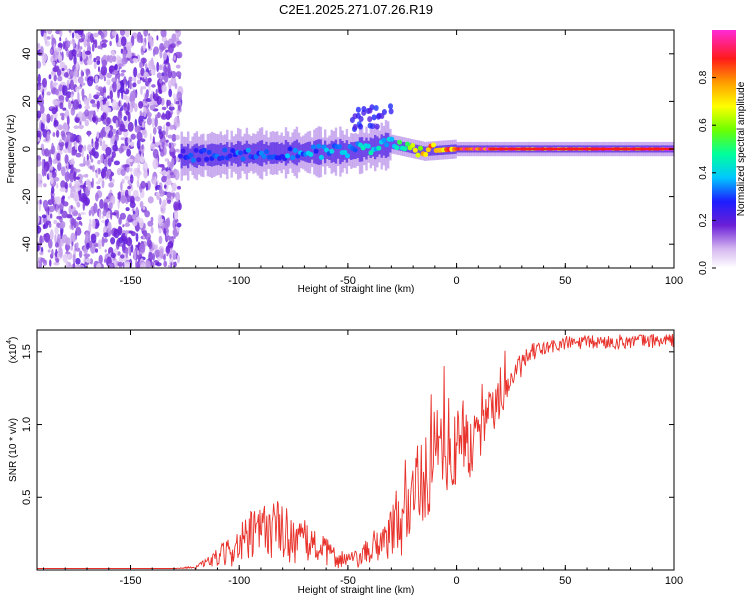 The width and height of the screenshot is (750, 600). I want to click on colorbar-gradient, so click(724, 149).